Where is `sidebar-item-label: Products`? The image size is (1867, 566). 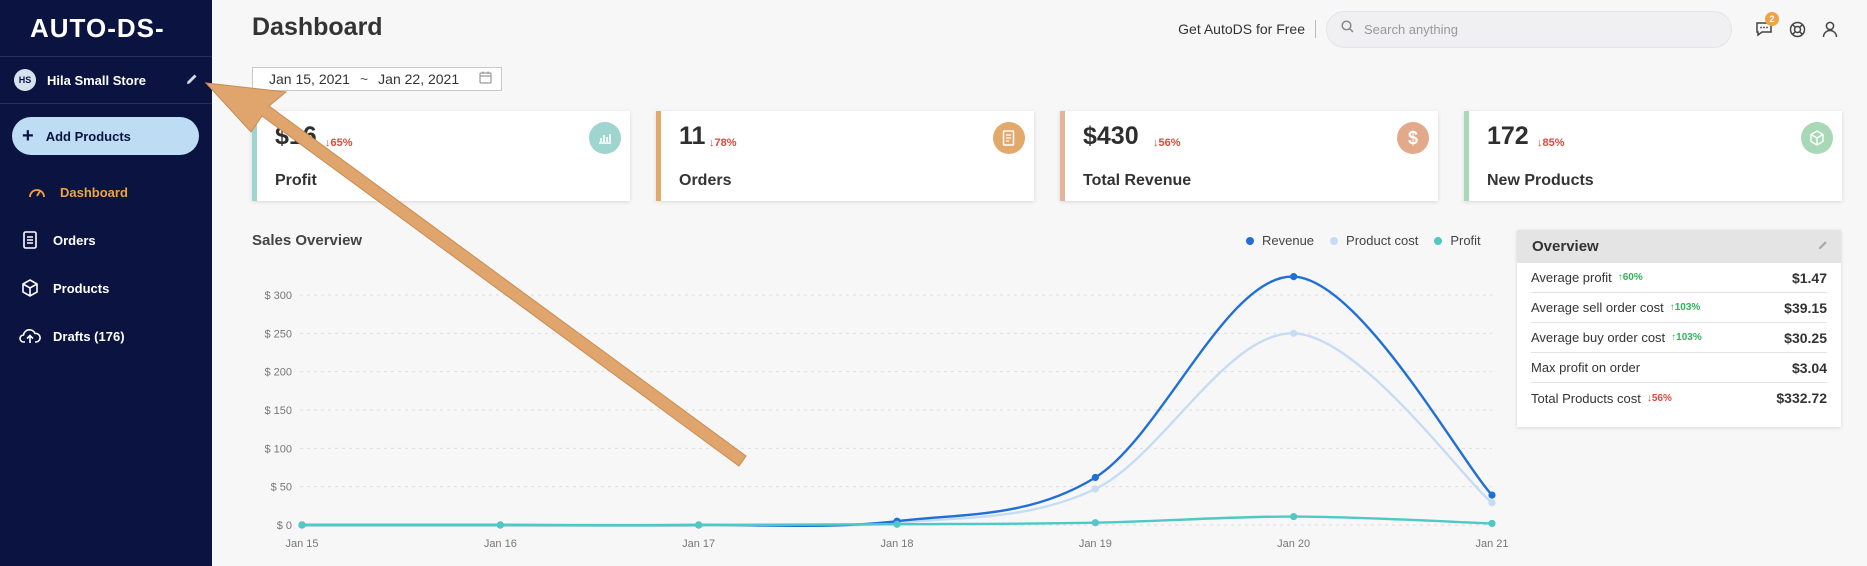 sidebar-item-label: Products is located at coordinates (81, 288).